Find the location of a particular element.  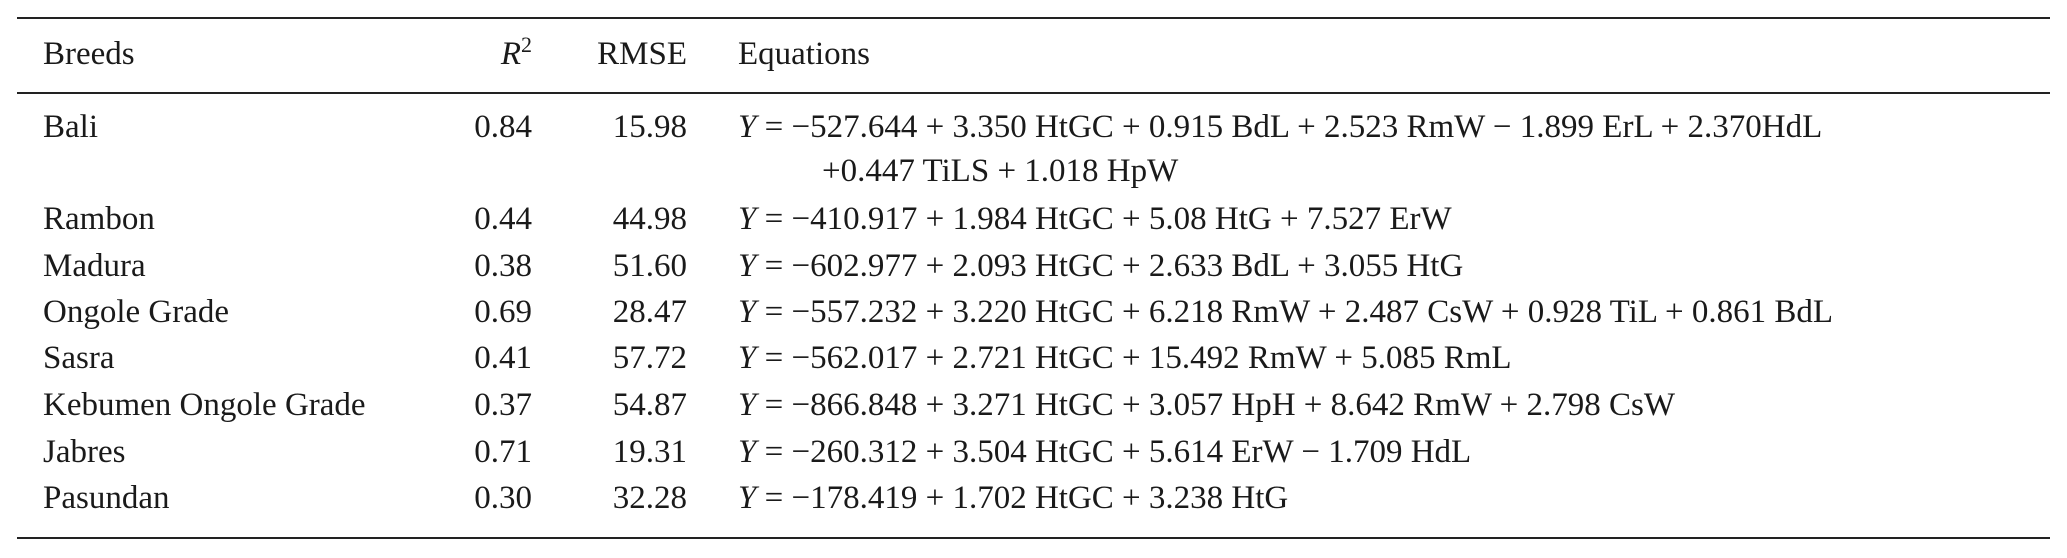

r2-cell: 0.69 is located at coordinates (503, 312).